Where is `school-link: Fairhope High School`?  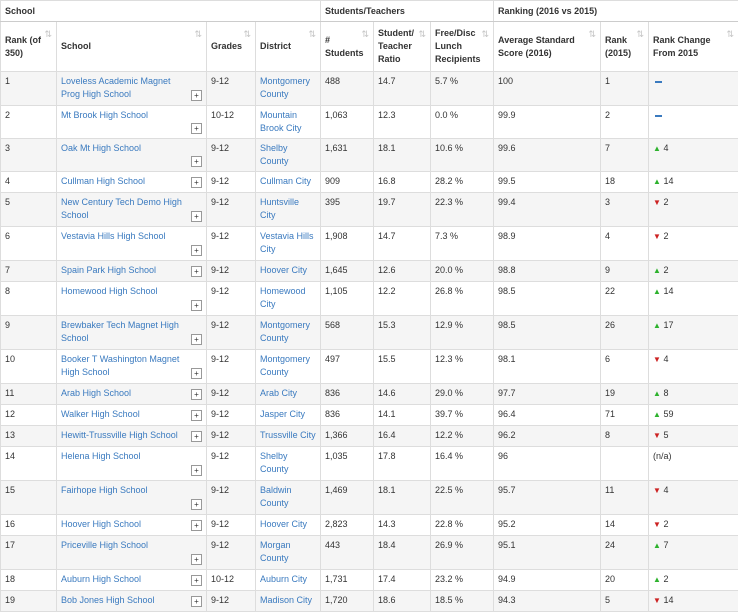 school-link: Fairhope High School is located at coordinates (104, 490).